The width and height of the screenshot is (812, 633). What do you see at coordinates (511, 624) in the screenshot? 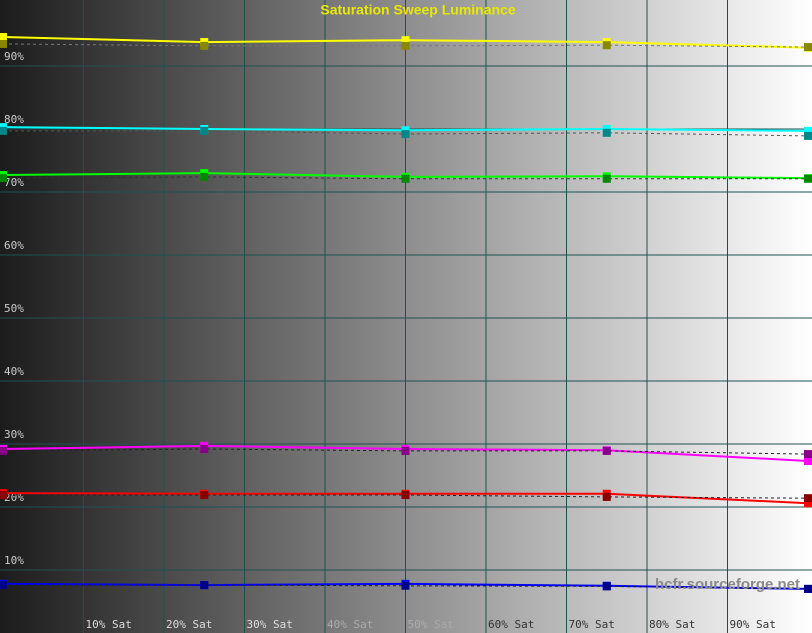
I see `x-tick-label: 60% Sat` at bounding box center [511, 624].